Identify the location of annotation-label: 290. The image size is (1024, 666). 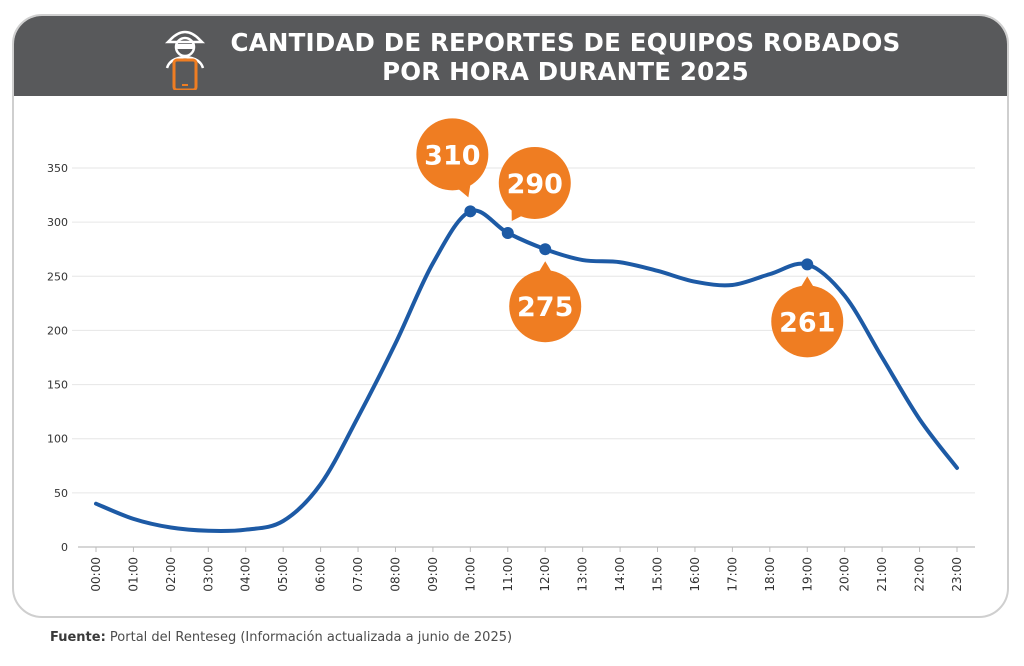
(535, 184).